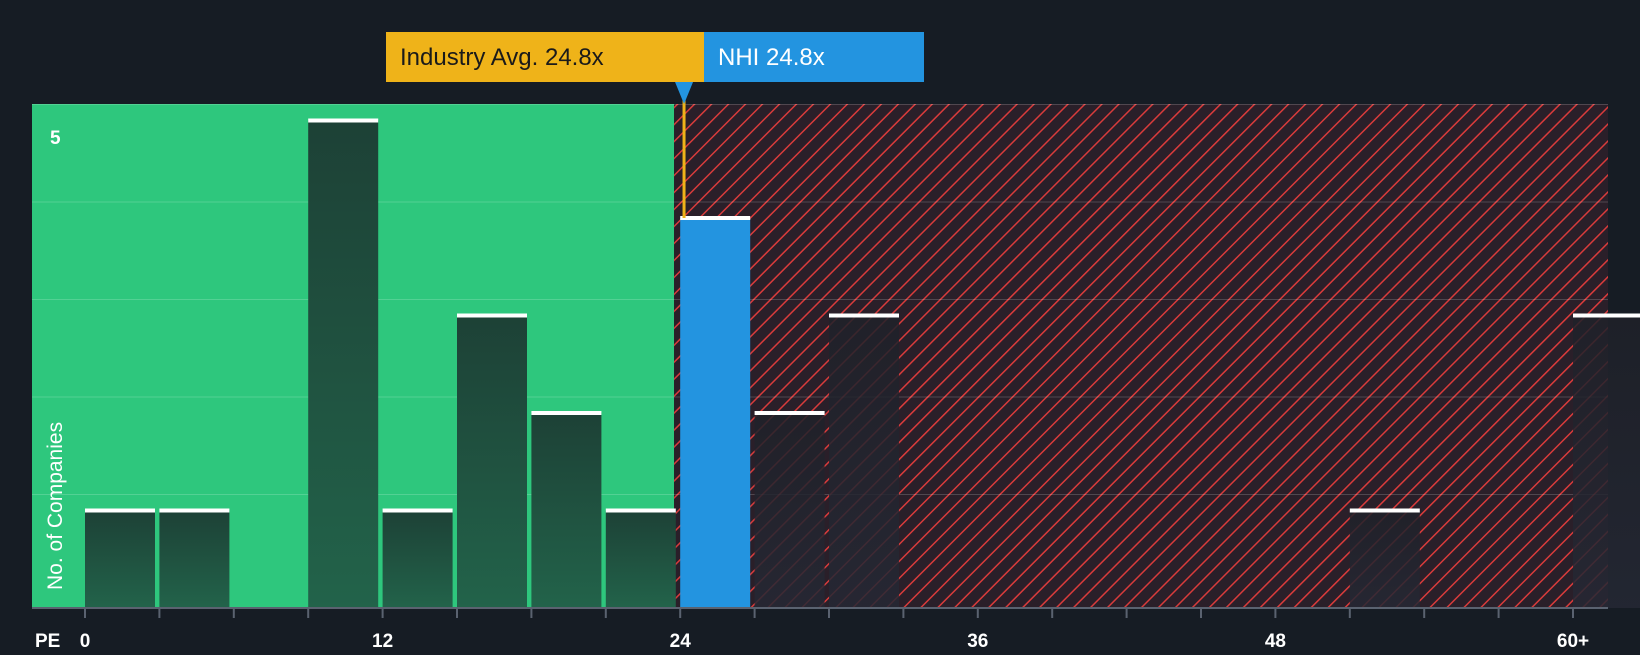 This screenshot has width=1640, height=655. I want to click on company-label-box, so click(814, 57).